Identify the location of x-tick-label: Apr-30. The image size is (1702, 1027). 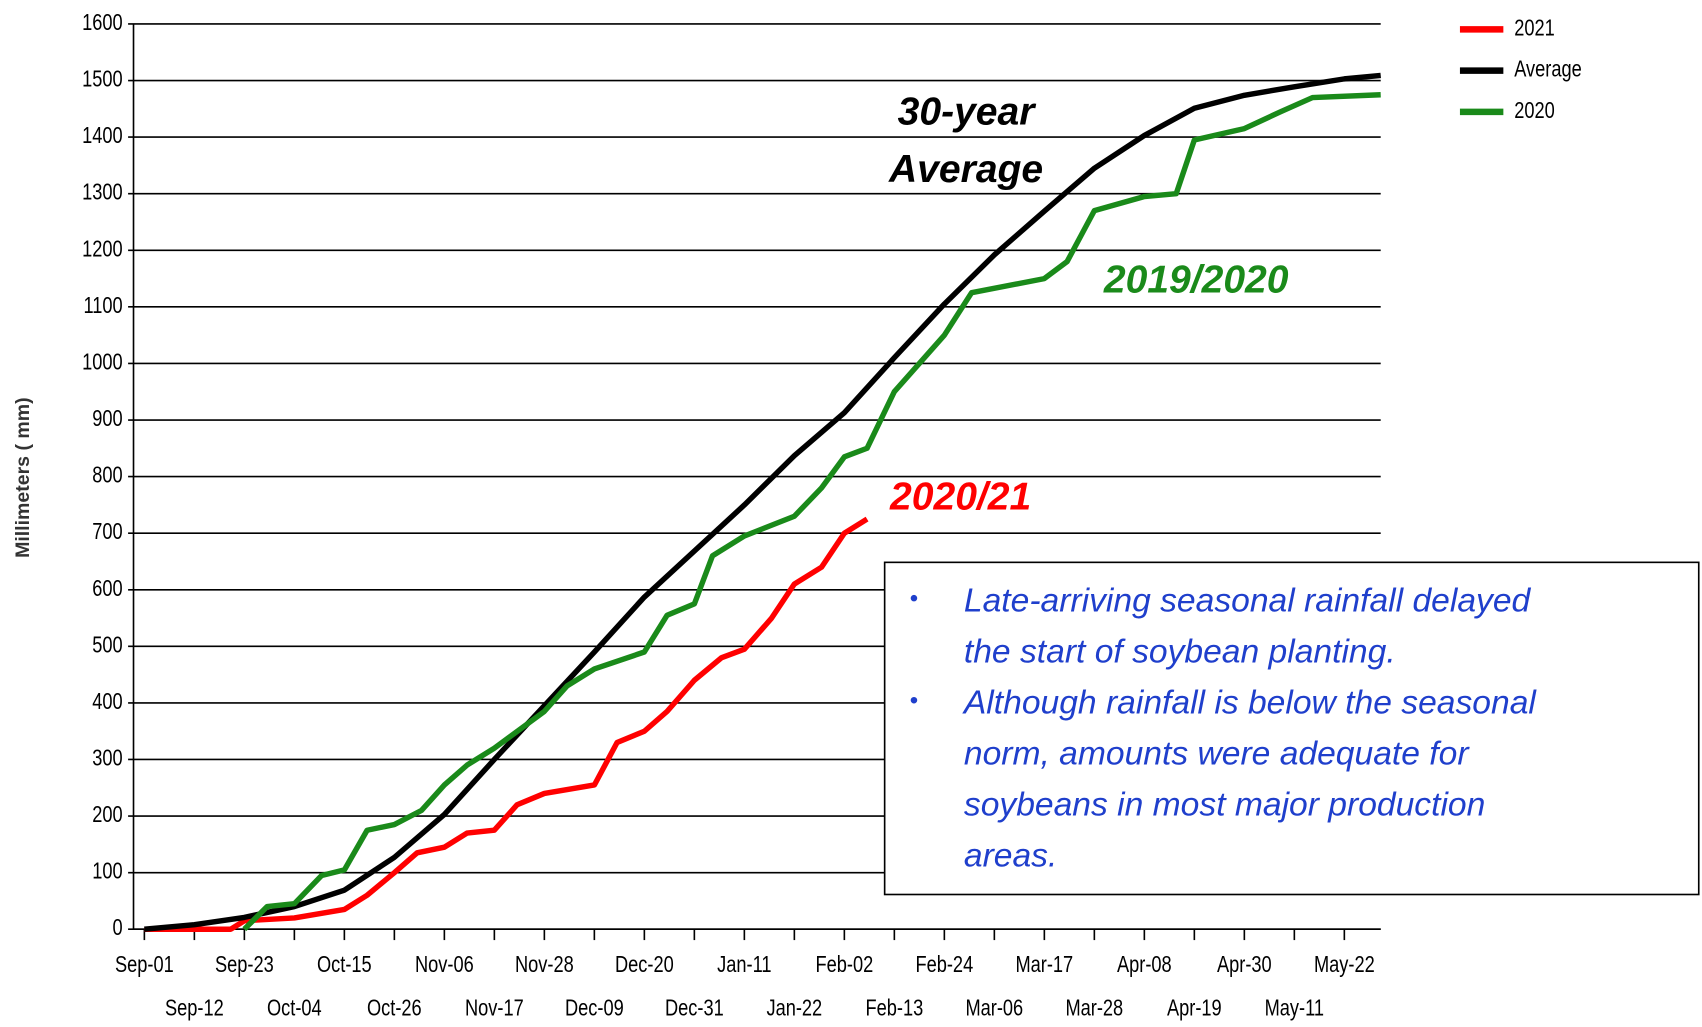
(1244, 964).